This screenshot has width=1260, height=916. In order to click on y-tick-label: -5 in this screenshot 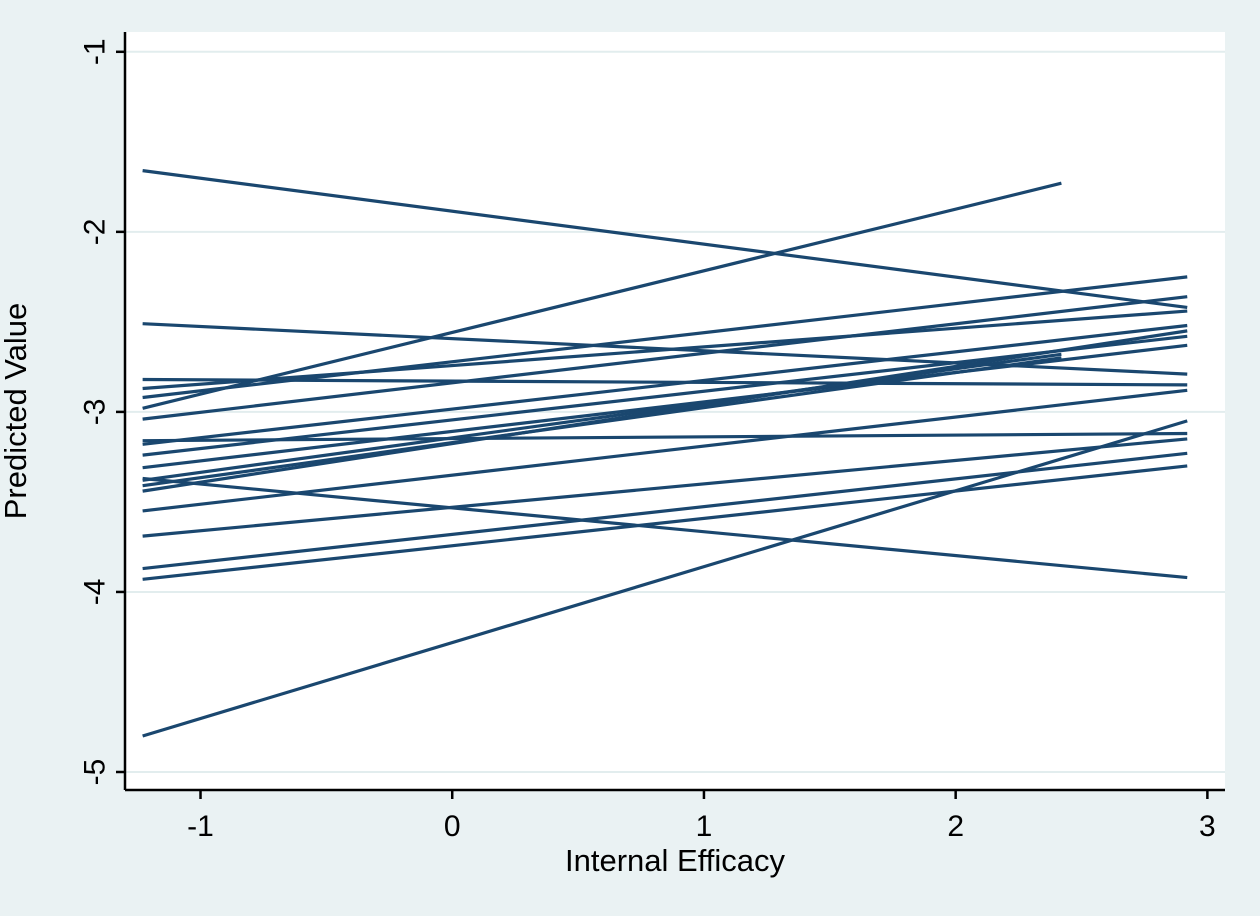, I will do `click(95, 772)`.